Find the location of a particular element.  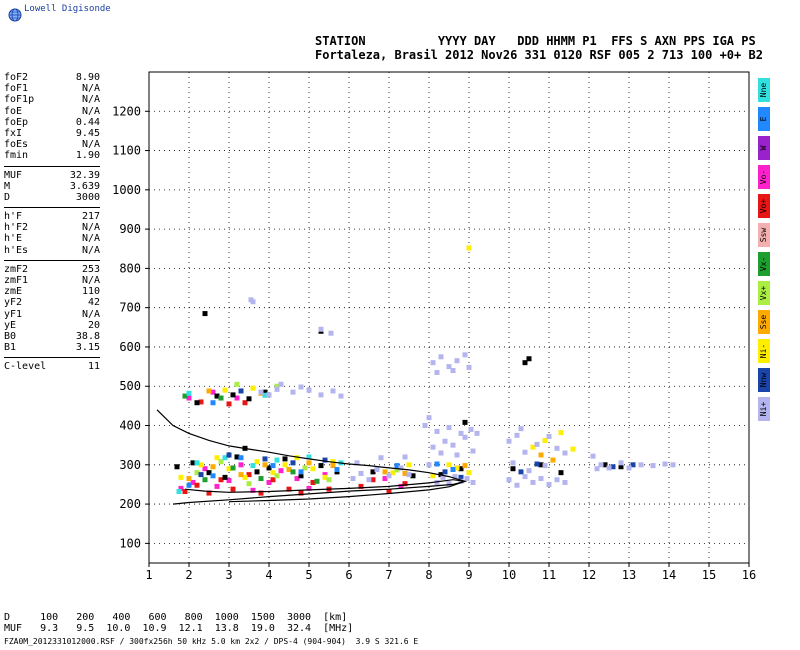

param-row: h'F2 N/A is located at coordinates (52, 227).